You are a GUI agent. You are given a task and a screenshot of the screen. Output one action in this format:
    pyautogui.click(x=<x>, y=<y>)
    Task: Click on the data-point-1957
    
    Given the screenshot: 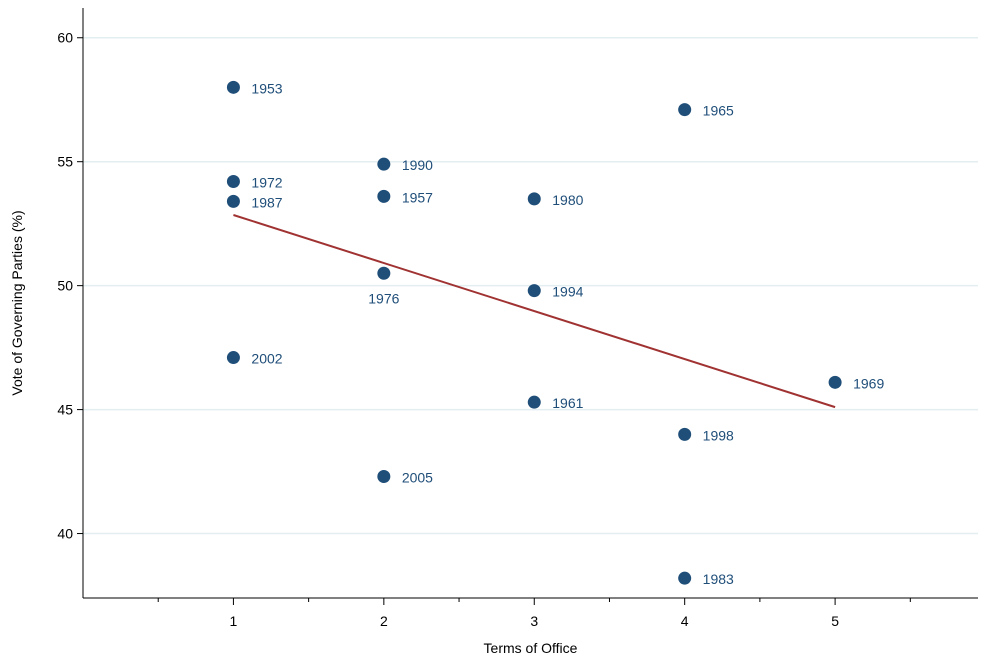 What is the action you would take?
    pyautogui.click(x=384, y=196)
    